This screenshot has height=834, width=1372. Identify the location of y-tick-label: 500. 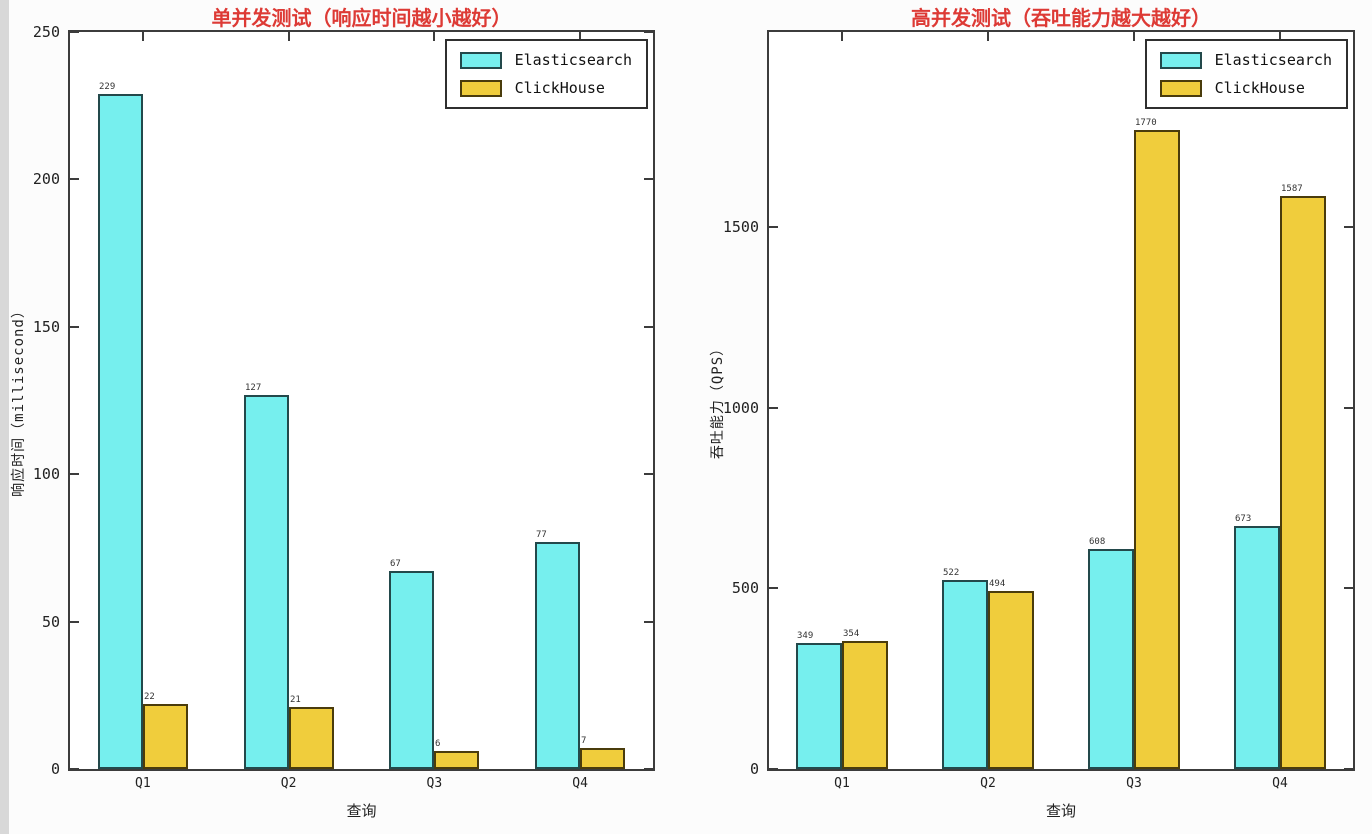
(745, 588).